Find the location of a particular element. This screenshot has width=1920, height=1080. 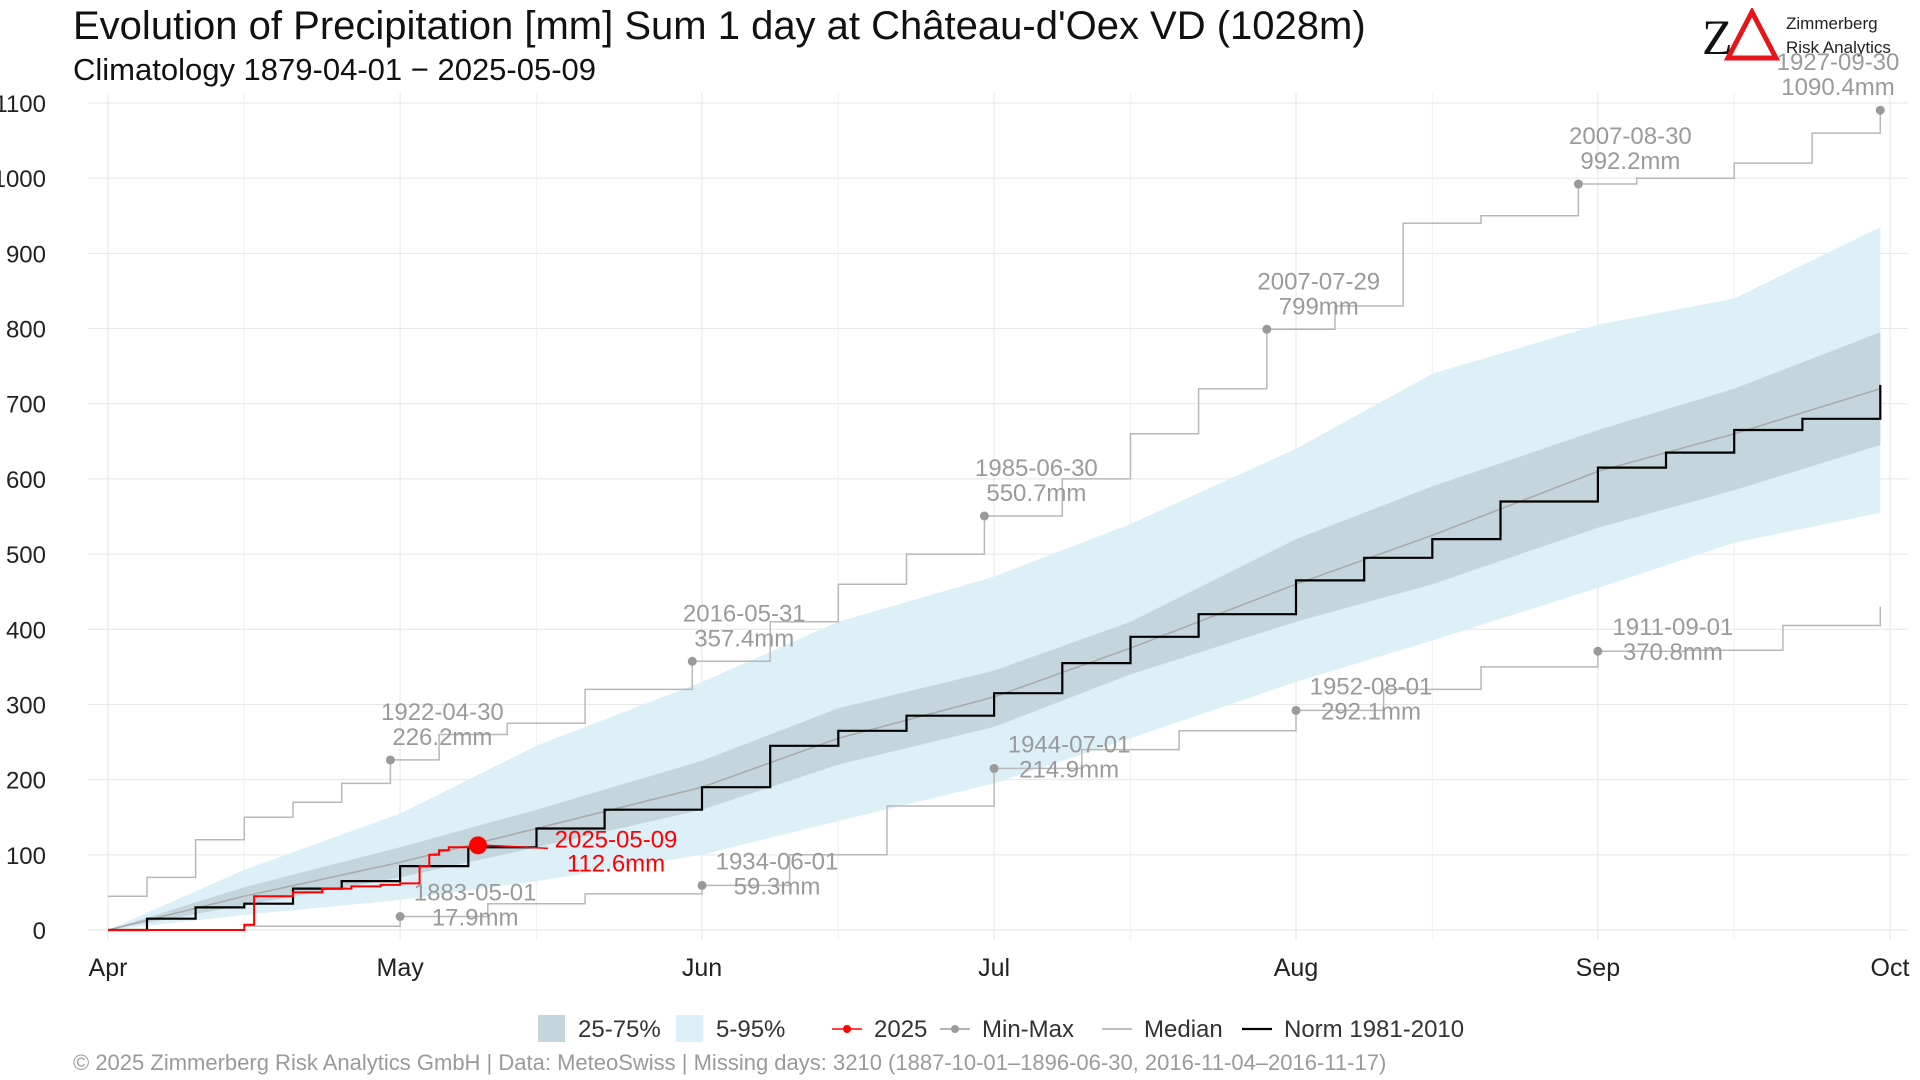

current-leader-line is located at coordinates (517, 847).